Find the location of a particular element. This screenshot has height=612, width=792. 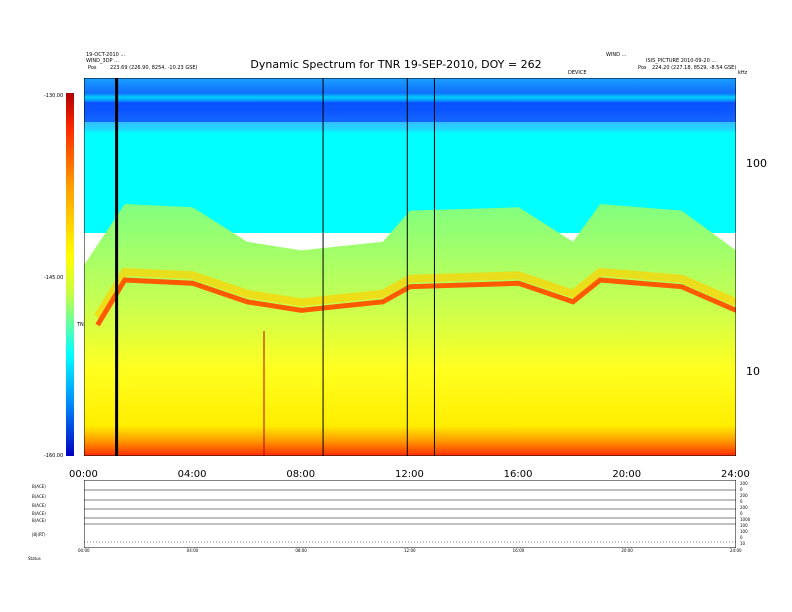

lower-row-label-5: B(ACE) is located at coordinates (39, 520).